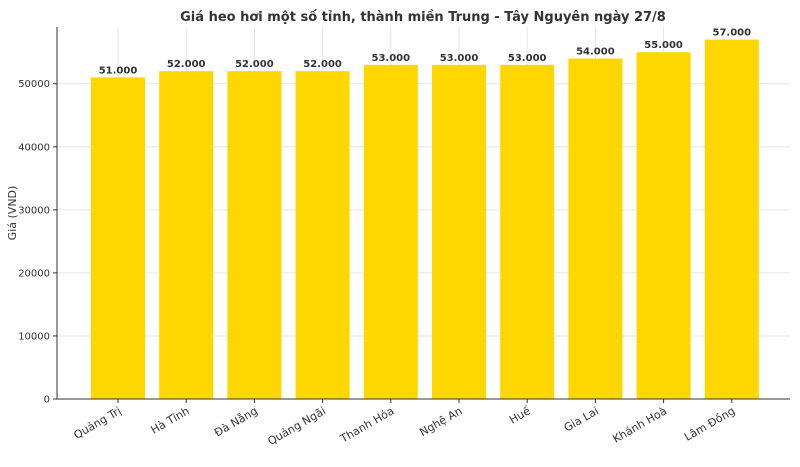  I want to click on x-category-label: Đà Nẵng, so click(236, 421).